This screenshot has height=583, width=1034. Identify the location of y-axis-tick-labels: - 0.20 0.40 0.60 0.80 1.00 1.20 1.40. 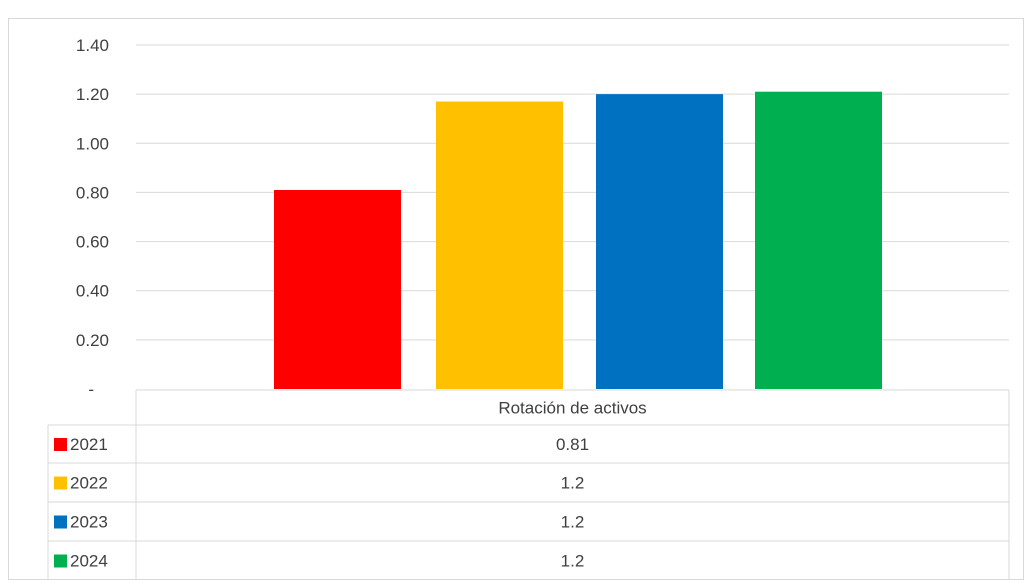
(92, 217).